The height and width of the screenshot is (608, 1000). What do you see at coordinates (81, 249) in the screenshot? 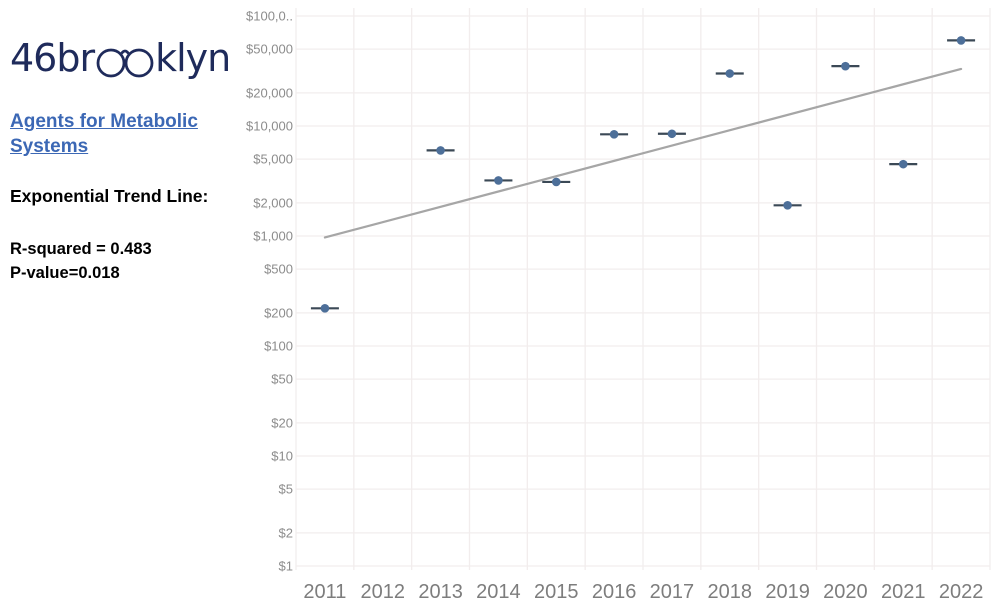
I see `r-squared-value: R-squared = 0.483` at bounding box center [81, 249].